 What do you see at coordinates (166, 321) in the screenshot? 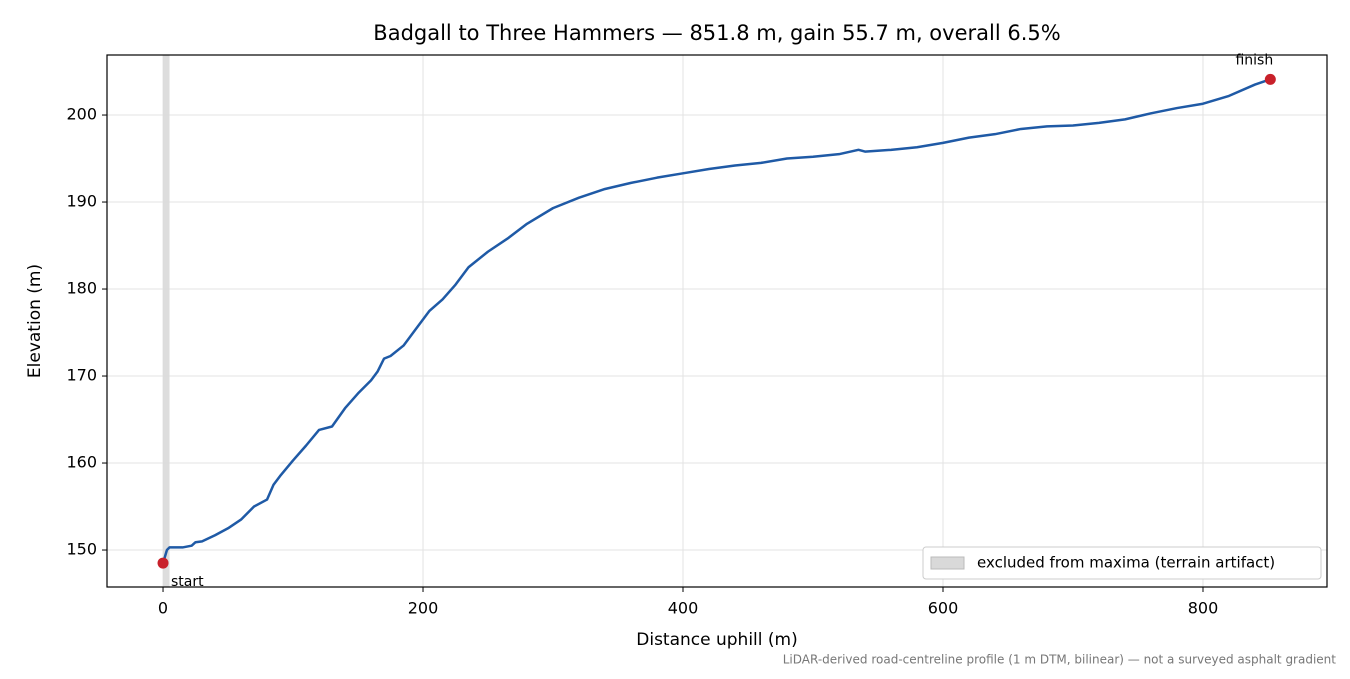
I see `excluded-span` at bounding box center [166, 321].